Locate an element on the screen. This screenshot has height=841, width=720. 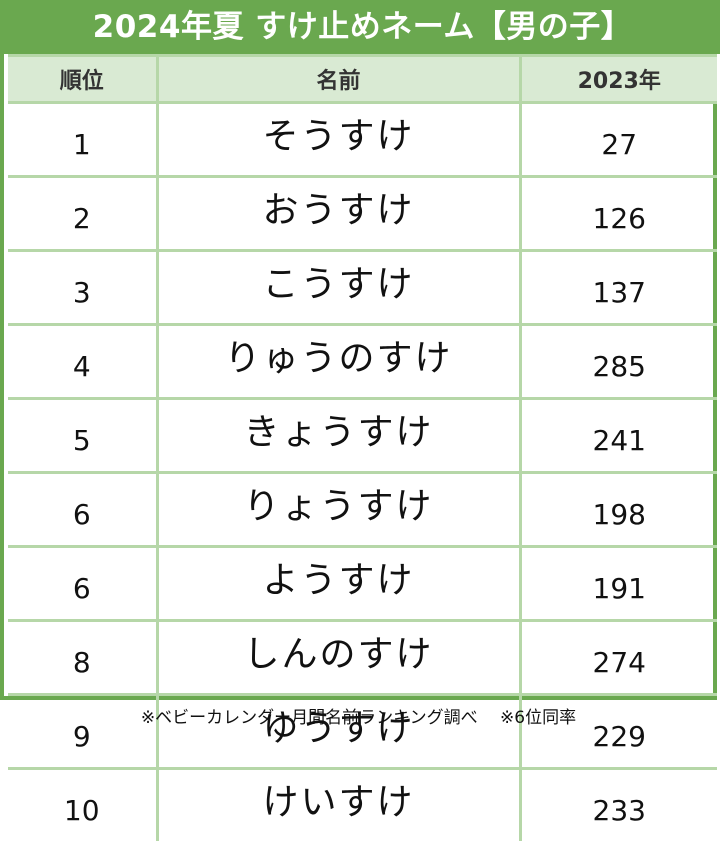
table-row: 4 りゅうのすけ 285 is located at coordinates (362, 362).